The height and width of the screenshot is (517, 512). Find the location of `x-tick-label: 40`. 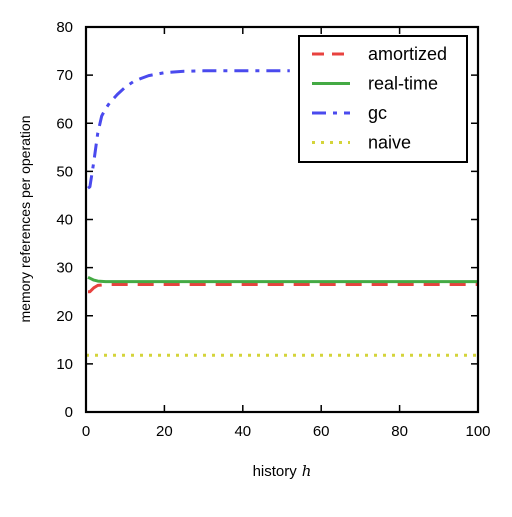

x-tick-label: 40 is located at coordinates (242, 431).